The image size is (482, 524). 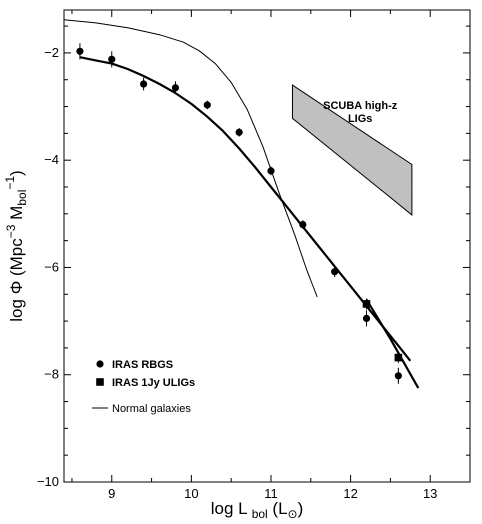 What do you see at coordinates (350, 493) in the screenshot?
I see `x-tick-label: 12` at bounding box center [350, 493].